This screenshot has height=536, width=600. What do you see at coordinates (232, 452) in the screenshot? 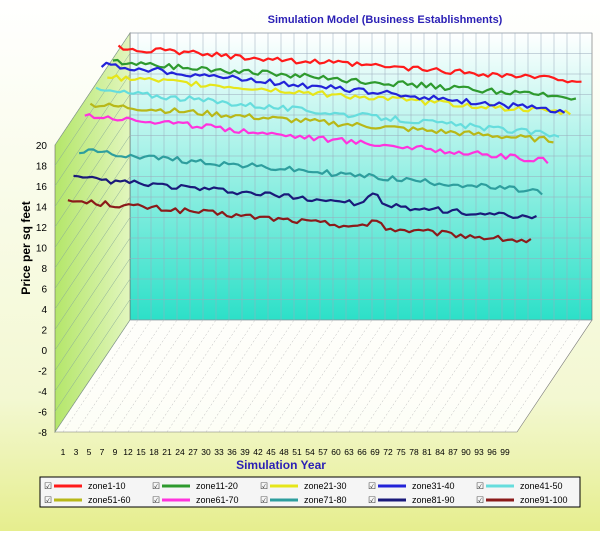
I see `x-tick-label: 36` at bounding box center [232, 452].